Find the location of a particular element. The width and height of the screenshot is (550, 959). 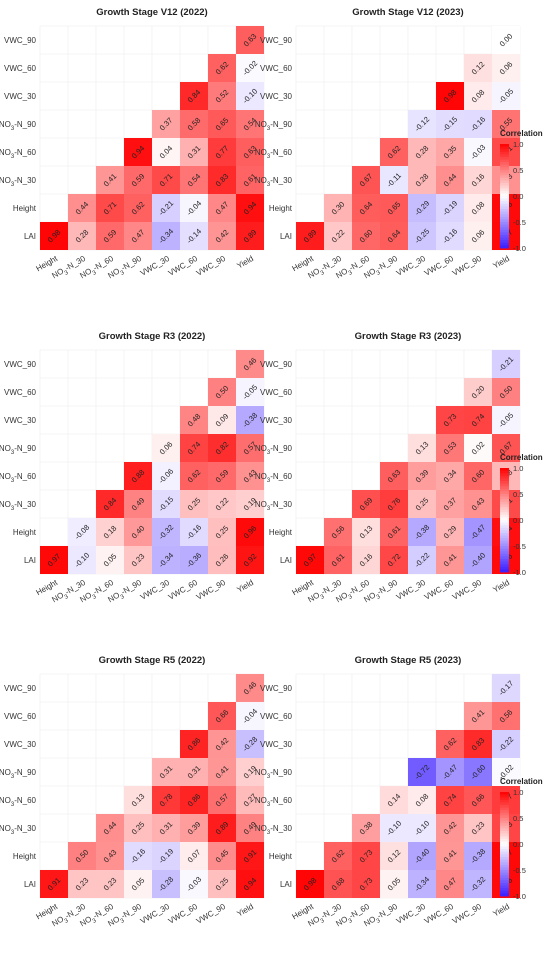

x-tick-label: VWC_30 is located at coordinates (155, 266).